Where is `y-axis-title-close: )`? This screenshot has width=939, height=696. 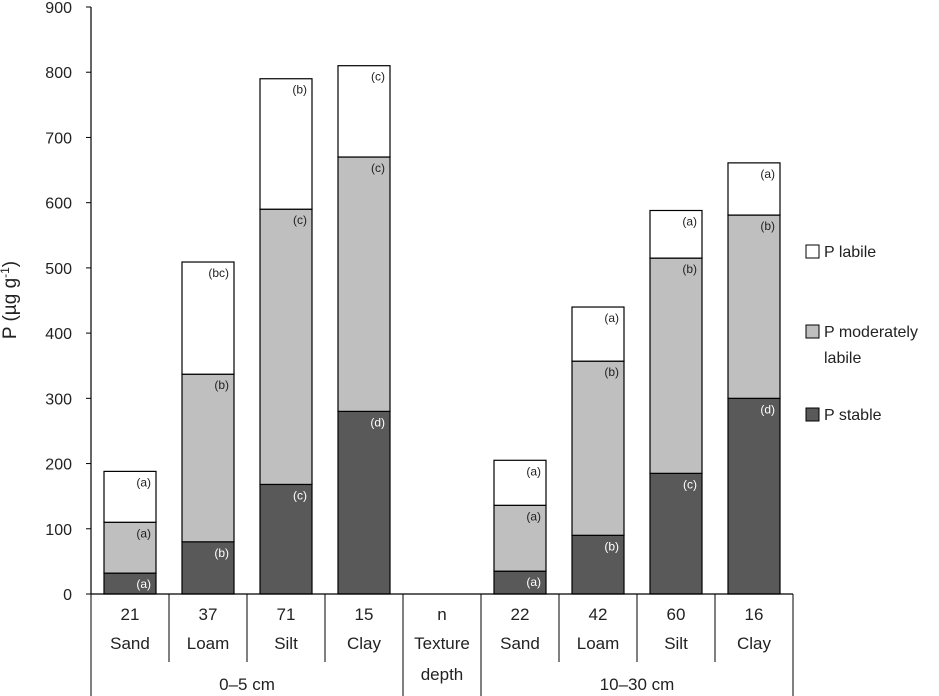 y-axis-title-close: ) is located at coordinates (10, 264).